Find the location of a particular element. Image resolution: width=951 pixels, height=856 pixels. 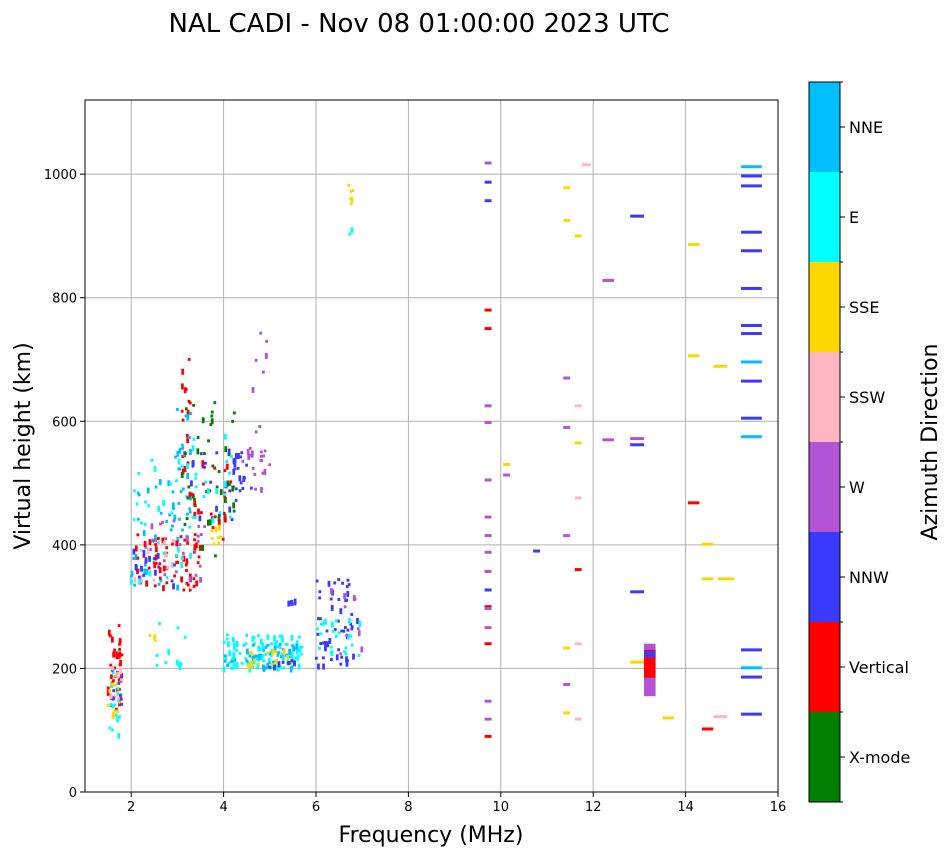

colorbar-label: SSW is located at coordinates (867, 397).